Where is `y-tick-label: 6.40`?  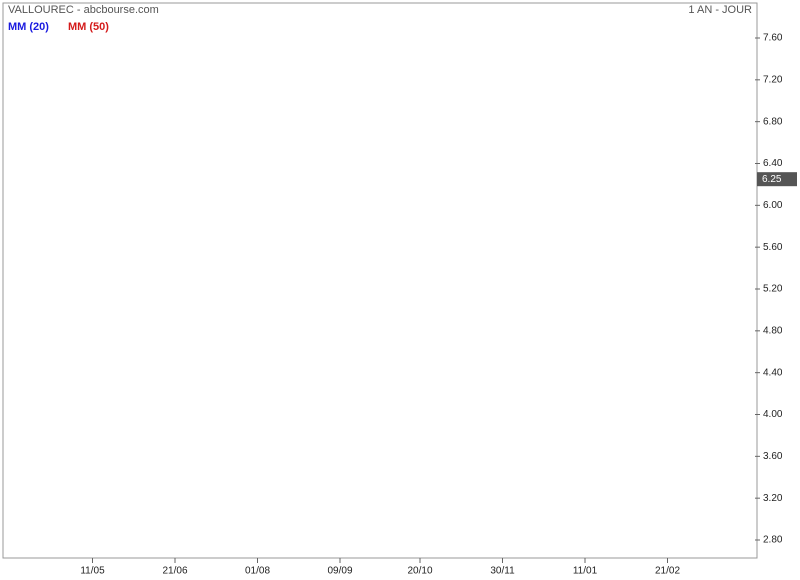
y-tick-label: 6.40 is located at coordinates (773, 163).